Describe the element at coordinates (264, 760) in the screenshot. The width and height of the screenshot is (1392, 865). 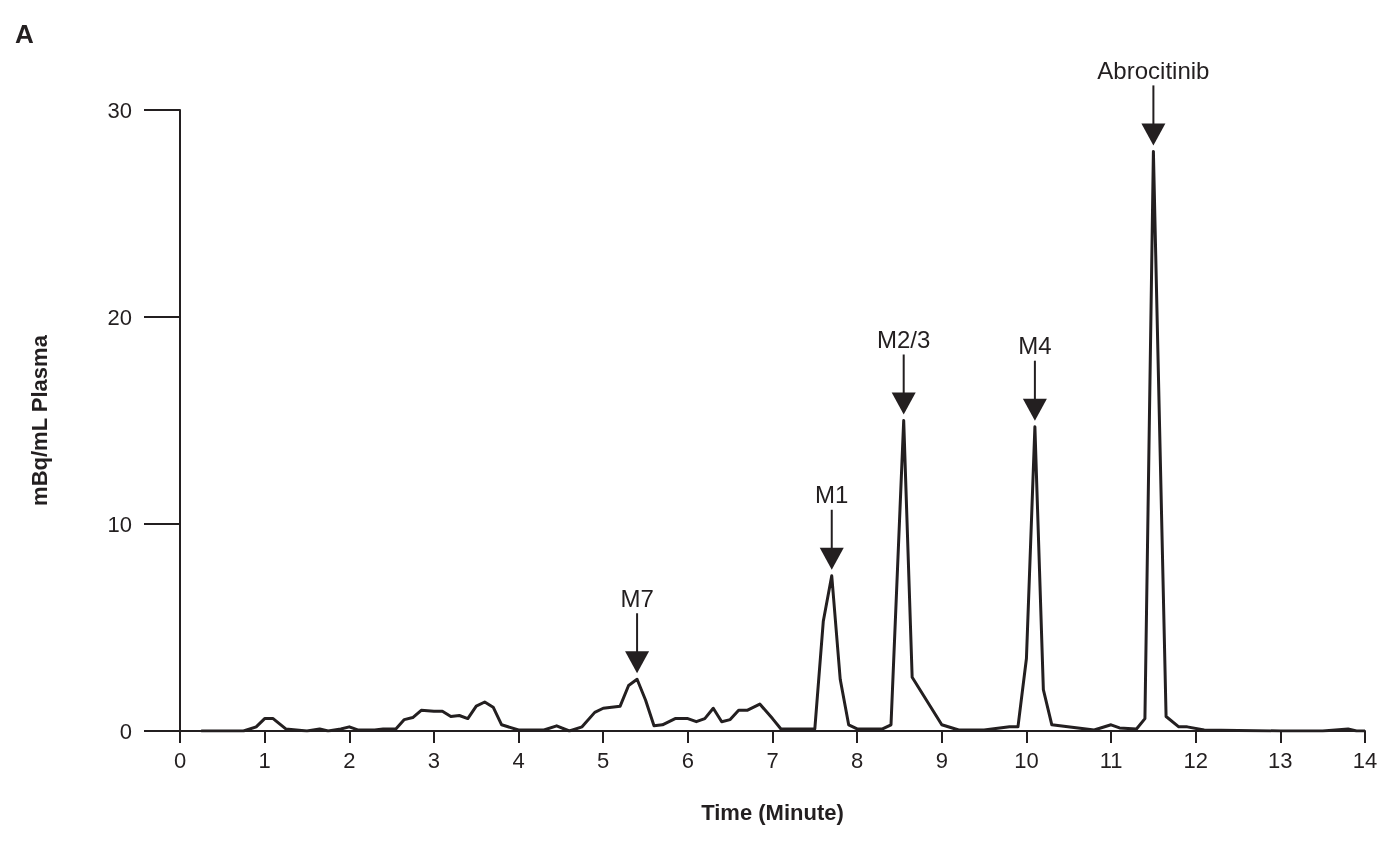
I see `x-tick-label: 1` at that location.